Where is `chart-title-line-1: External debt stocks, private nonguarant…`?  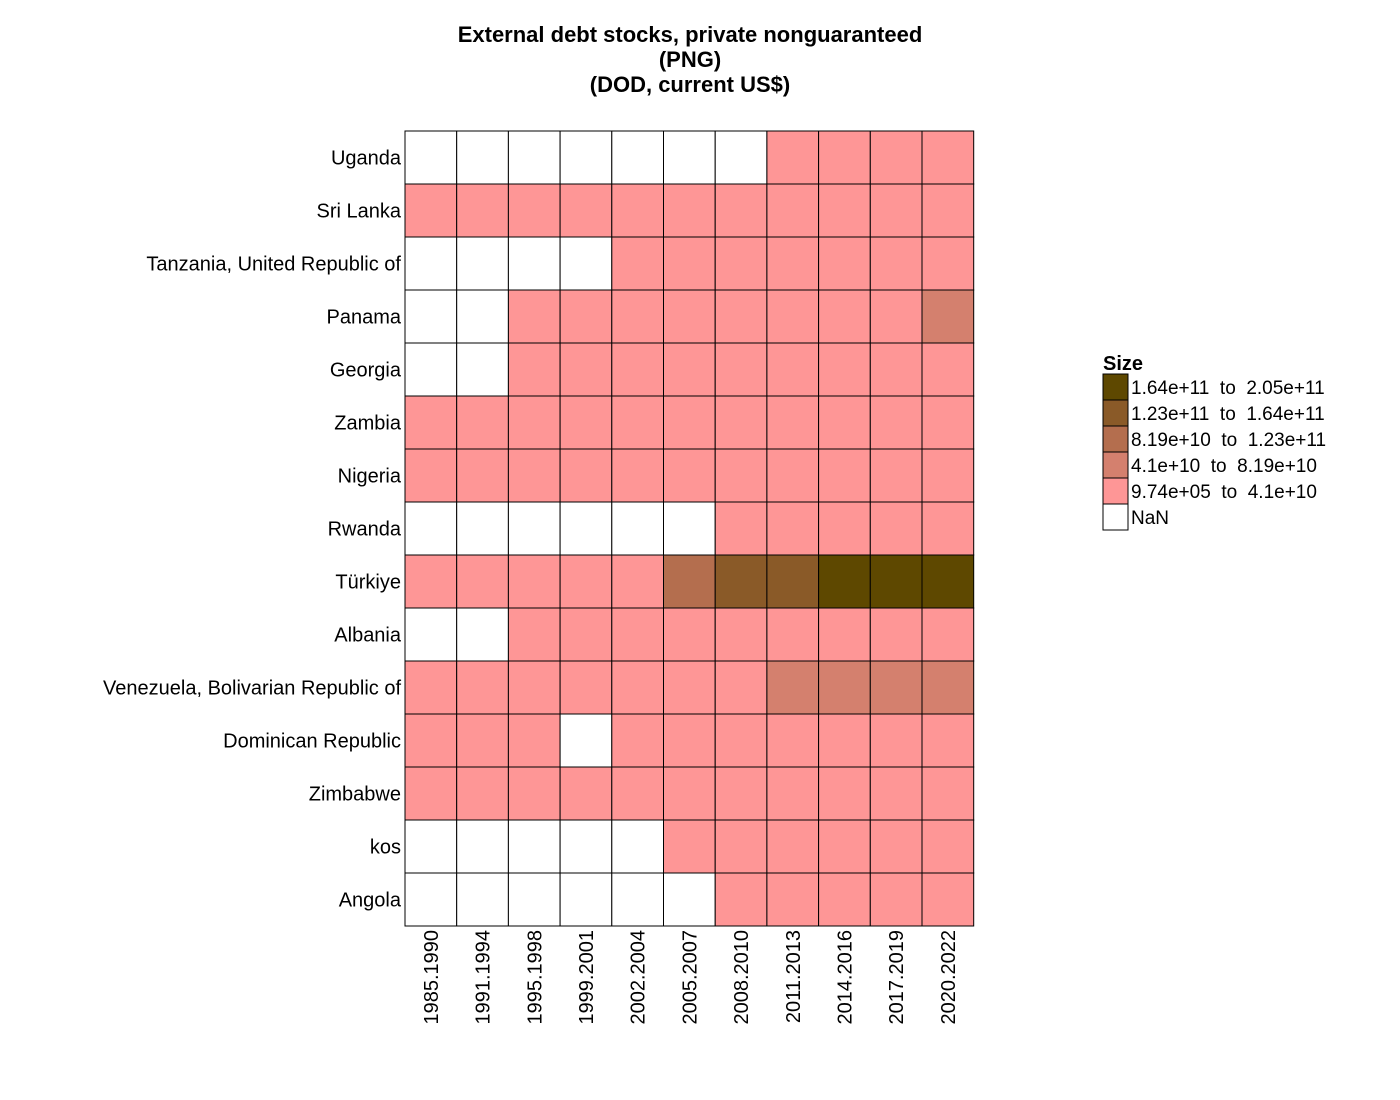
chart-title-line-1: External debt stocks, private nonguarant… is located at coordinates (690, 34).